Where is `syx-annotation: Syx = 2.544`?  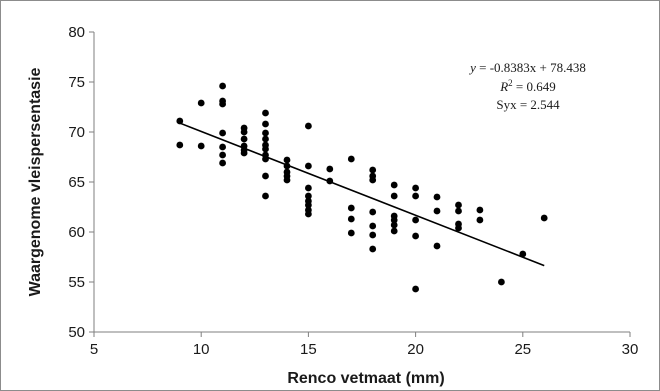 syx-annotation: Syx = 2.544 is located at coordinates (528, 104).